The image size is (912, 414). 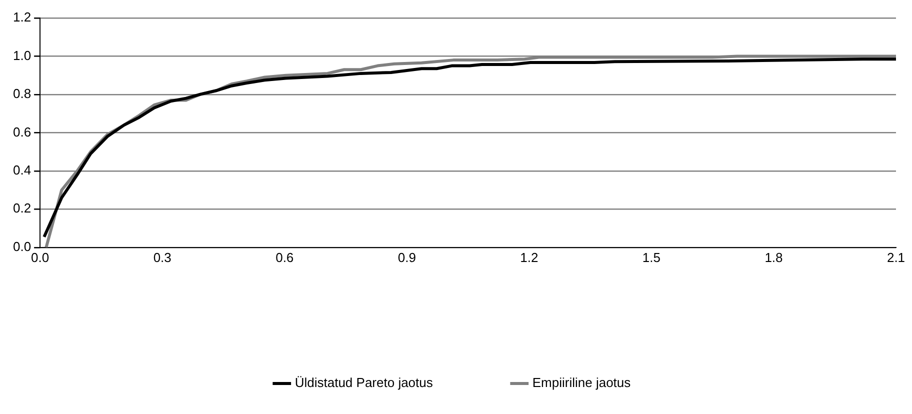 What do you see at coordinates (285, 257) in the screenshot?
I see `x-tick-label: 0.6` at bounding box center [285, 257].